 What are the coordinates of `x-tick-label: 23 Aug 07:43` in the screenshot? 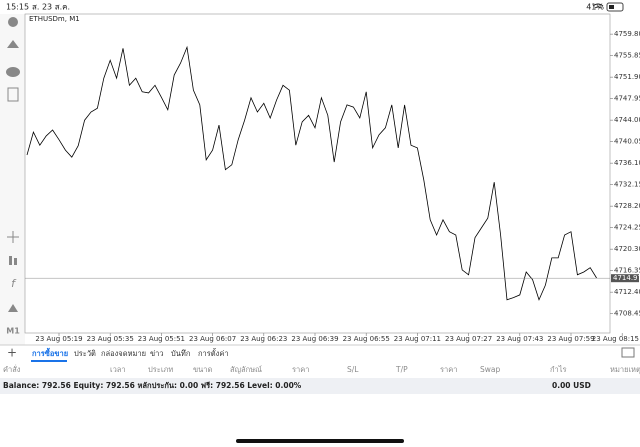 It's located at (519, 339).